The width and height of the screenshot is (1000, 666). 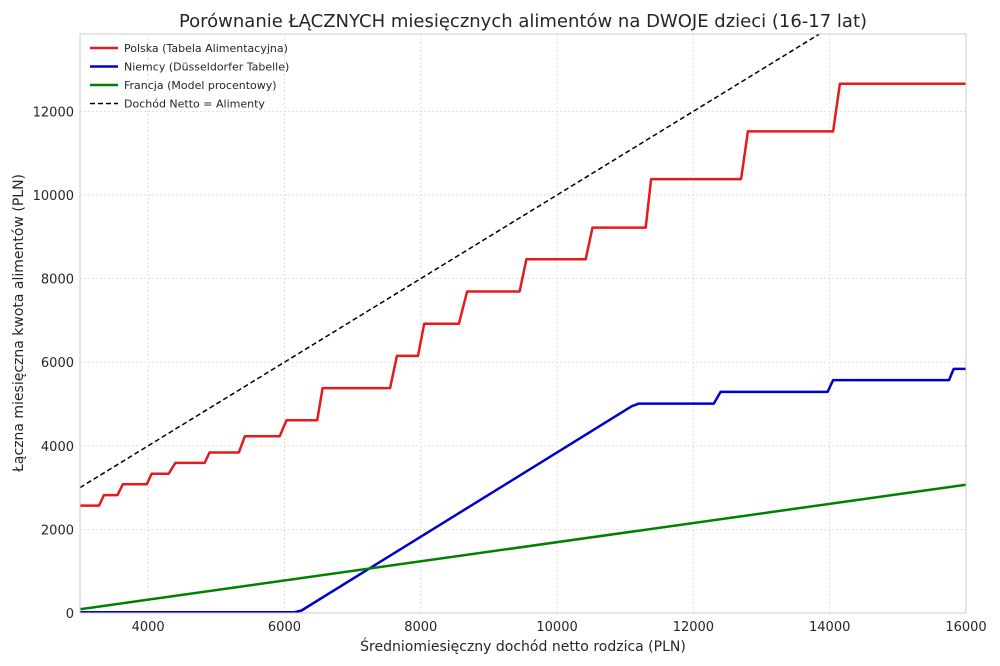 What do you see at coordinates (53, 196) in the screenshot?
I see `y-tick-label: 10000` at bounding box center [53, 196].